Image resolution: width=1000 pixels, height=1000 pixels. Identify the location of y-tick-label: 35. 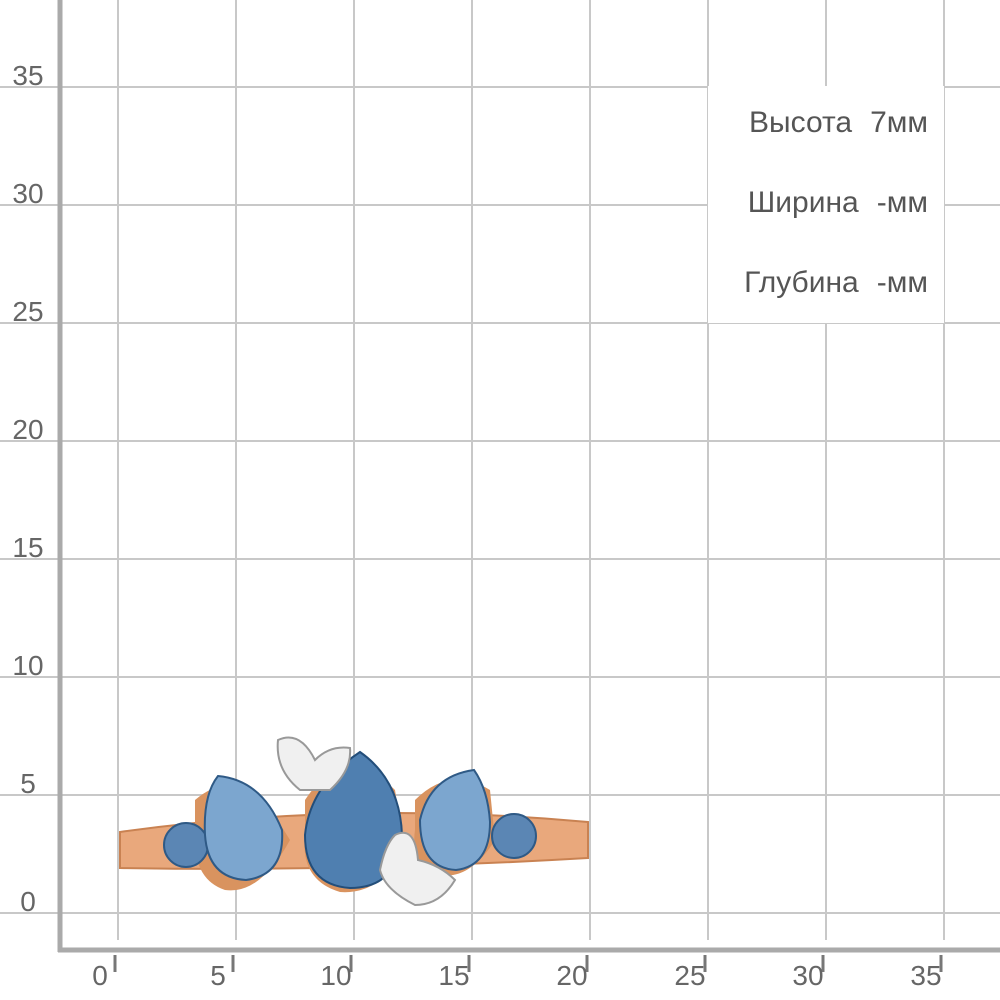
(27, 75).